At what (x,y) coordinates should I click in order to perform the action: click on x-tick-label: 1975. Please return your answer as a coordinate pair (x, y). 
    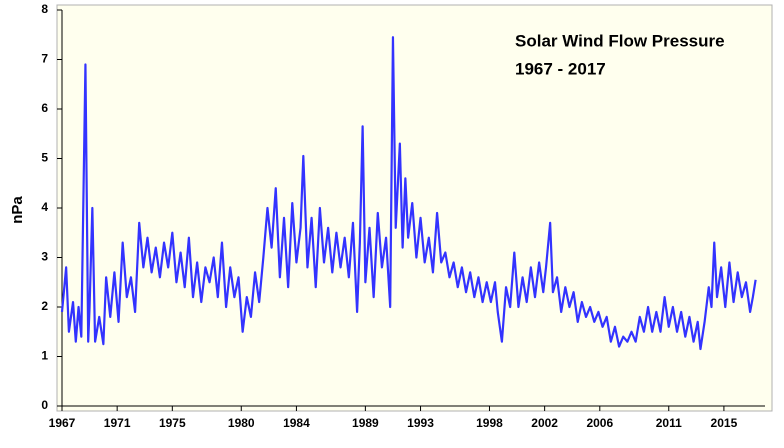
    Looking at the image, I should click on (172, 423).